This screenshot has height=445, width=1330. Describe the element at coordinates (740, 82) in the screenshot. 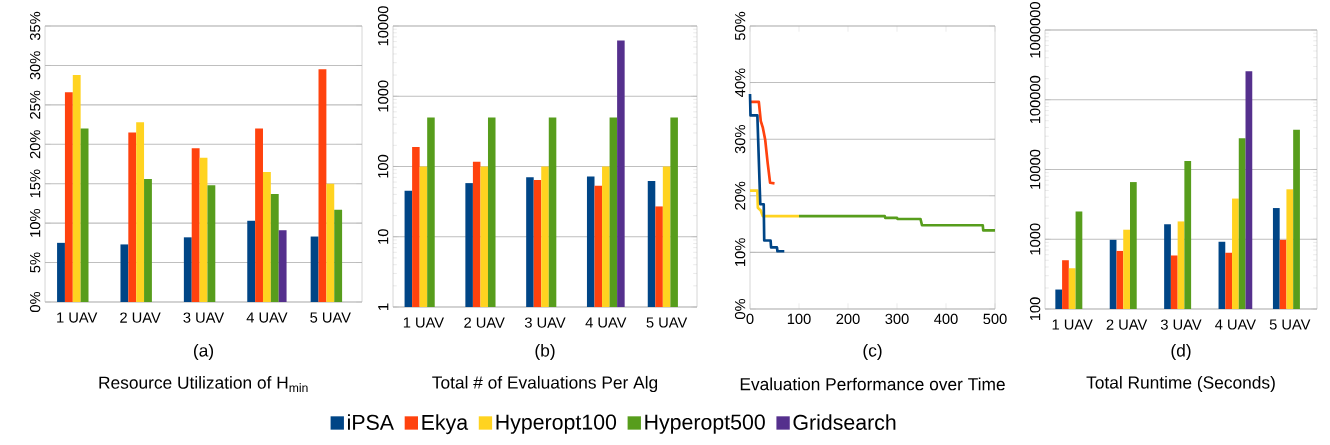

I see `y-tick-label: 40%` at that location.